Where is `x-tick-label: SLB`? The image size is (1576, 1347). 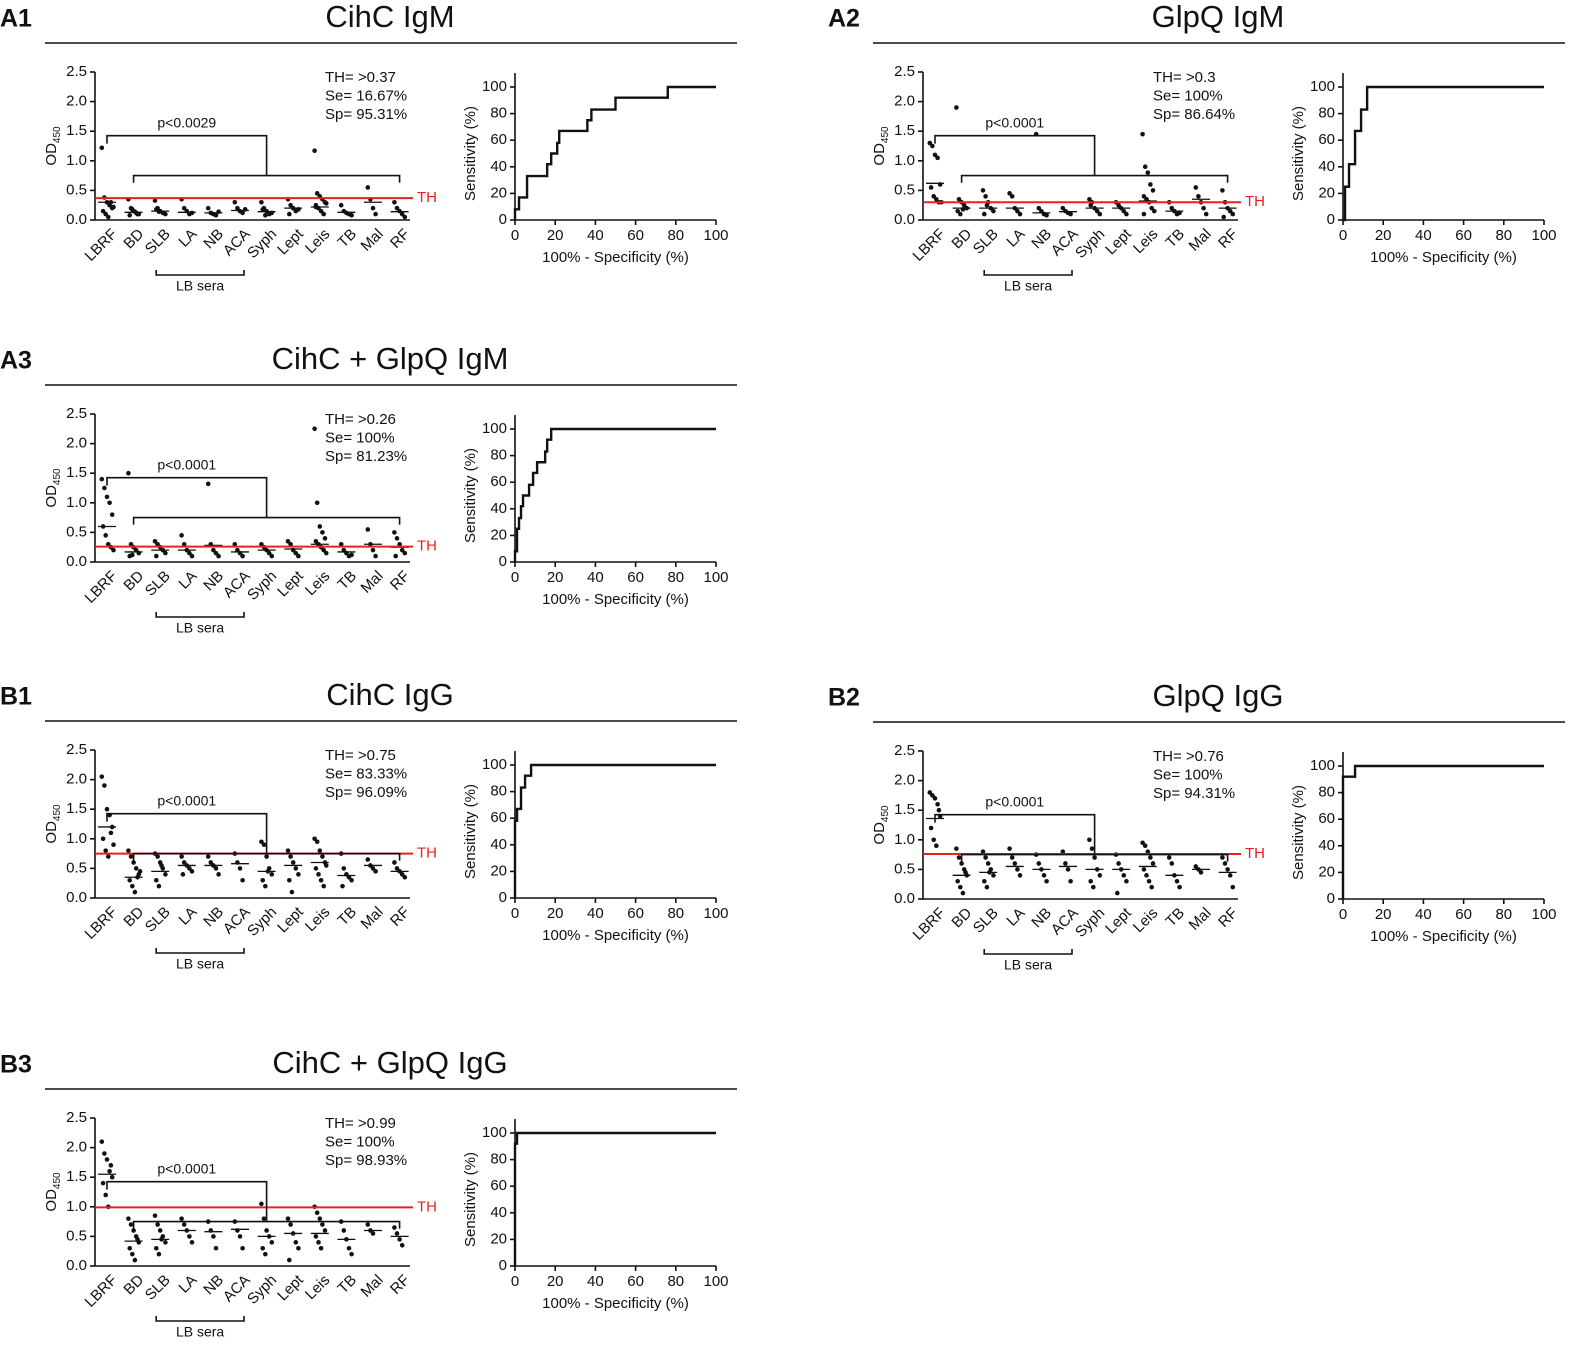
x-tick-label: SLB is located at coordinates (158, 1288).